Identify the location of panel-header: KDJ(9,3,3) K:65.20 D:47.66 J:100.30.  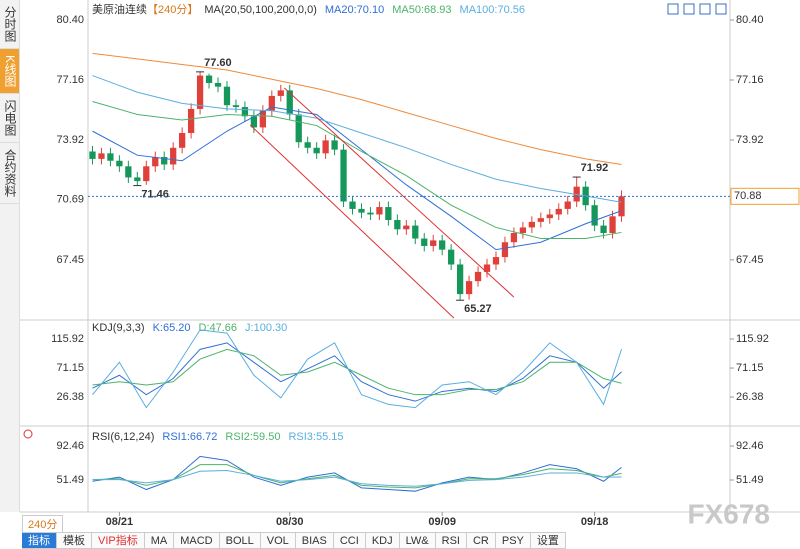
(189, 328).